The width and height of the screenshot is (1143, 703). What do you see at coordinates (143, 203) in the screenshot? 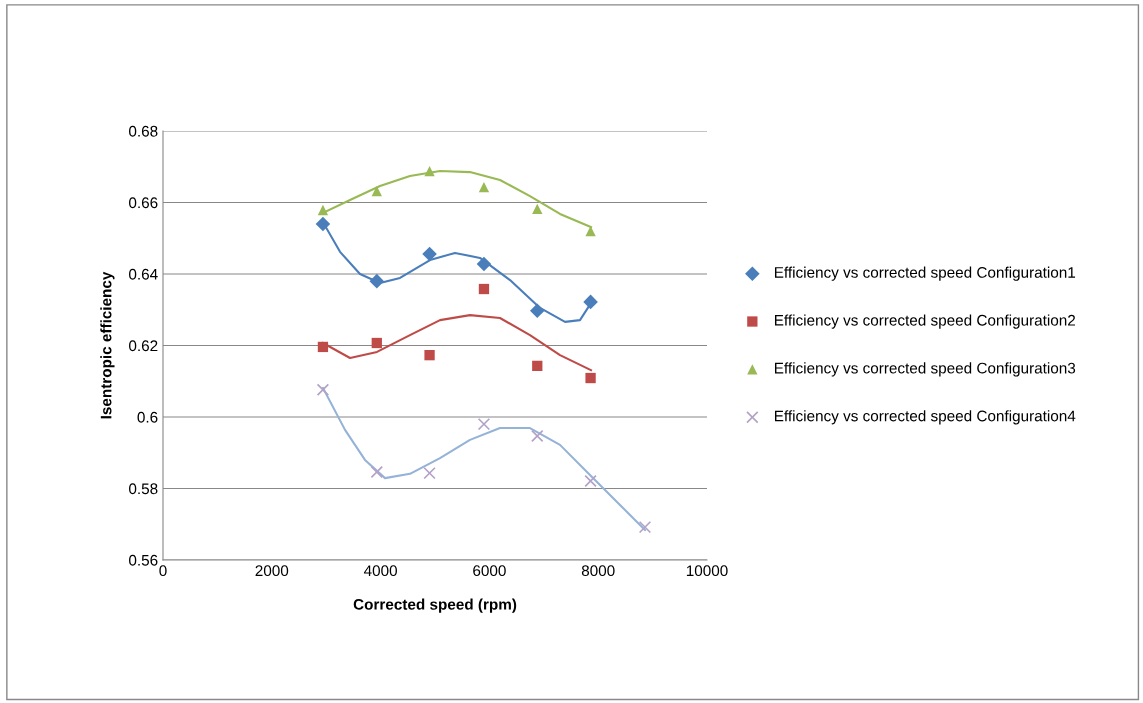
I see `y-tick-label: 0.66` at bounding box center [143, 203].